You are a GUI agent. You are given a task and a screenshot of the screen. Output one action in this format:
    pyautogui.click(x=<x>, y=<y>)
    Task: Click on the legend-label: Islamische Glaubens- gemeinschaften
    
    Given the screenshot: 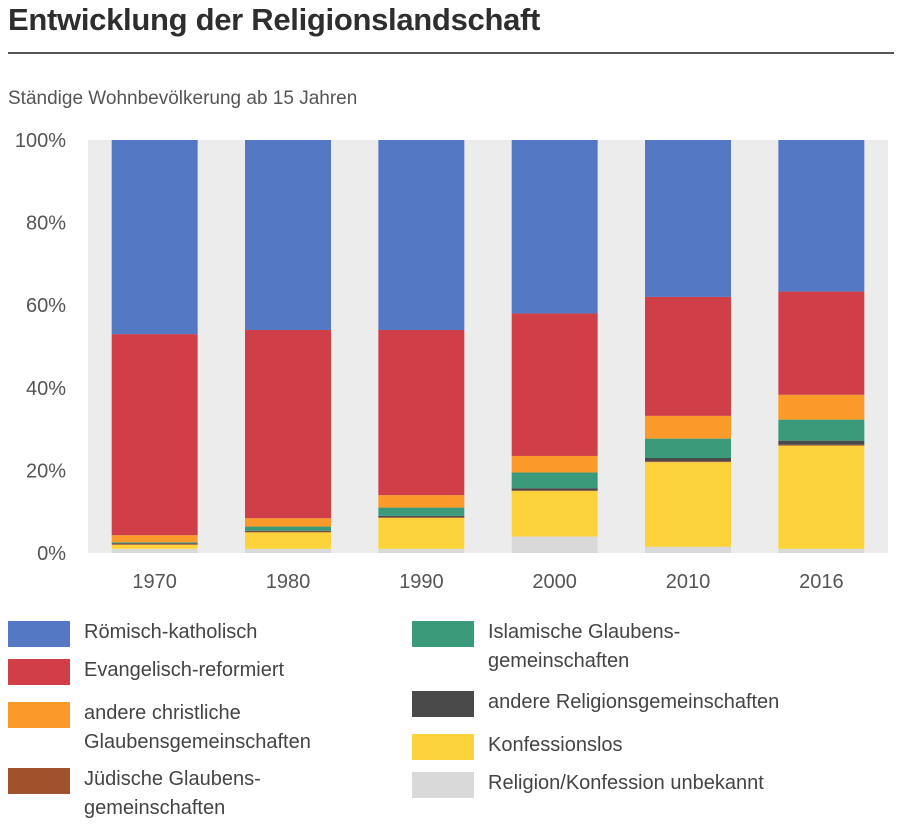 What is the action you would take?
    pyautogui.click(x=584, y=646)
    